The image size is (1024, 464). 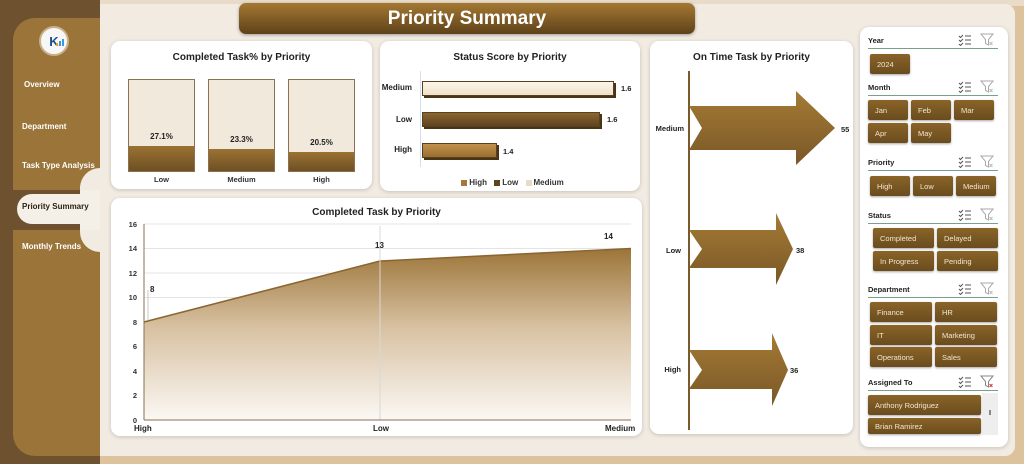 I want to click on sidebar-item-priority-summary: Priority Summary, so click(x=55, y=206).